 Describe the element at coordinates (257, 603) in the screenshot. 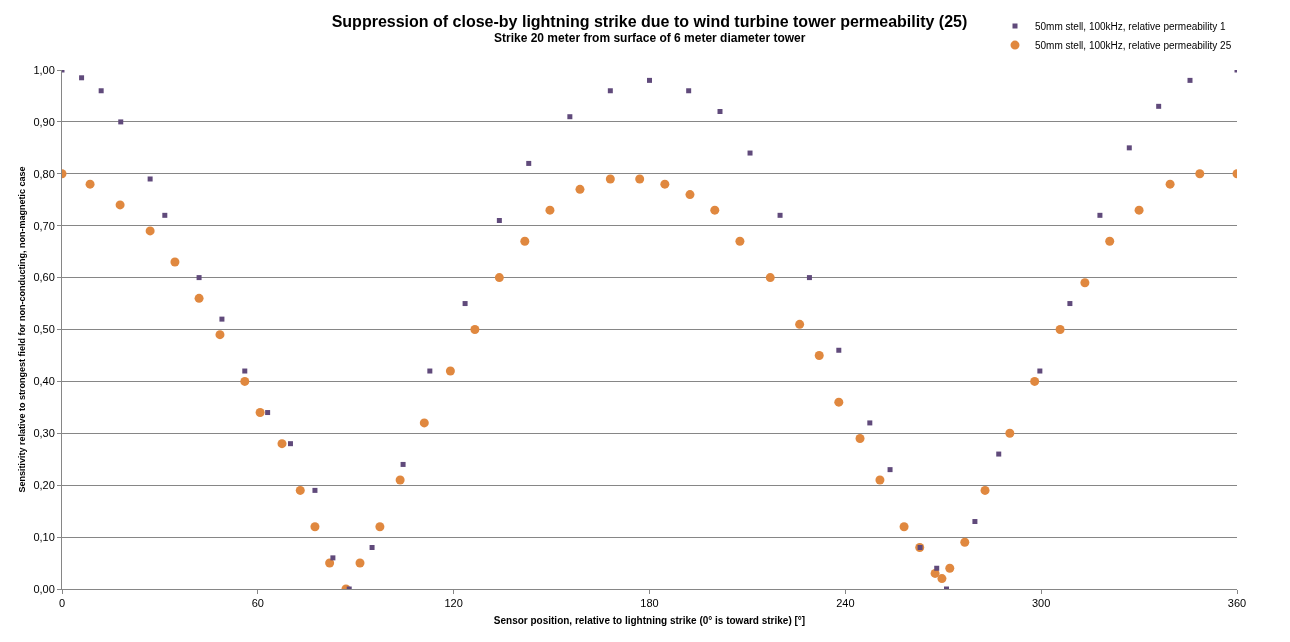

I see `x-tick-label: 60` at that location.